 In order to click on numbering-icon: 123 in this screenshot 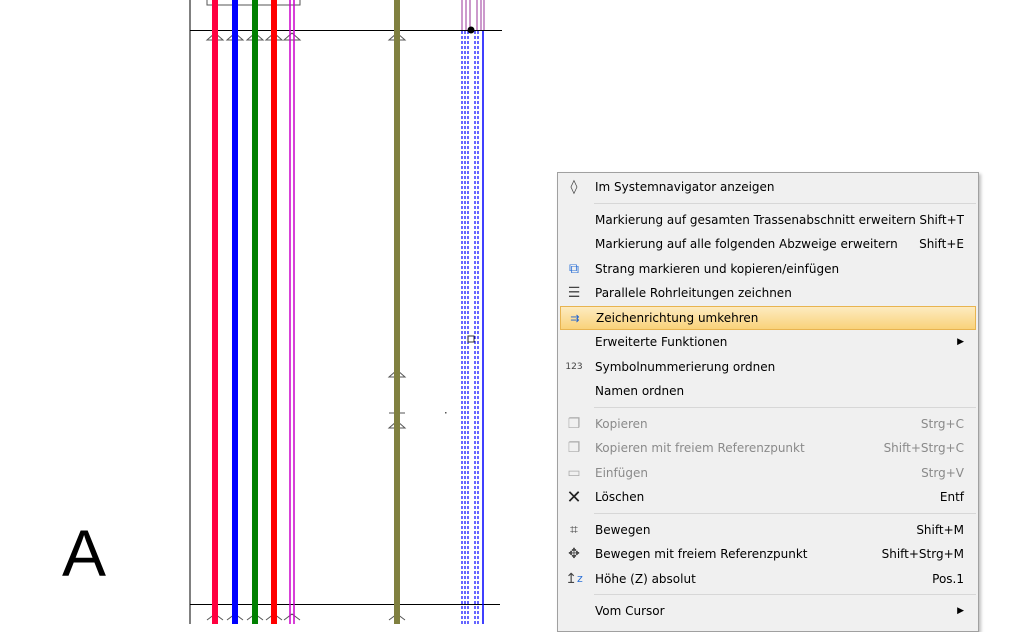, I will do `click(574, 366)`.